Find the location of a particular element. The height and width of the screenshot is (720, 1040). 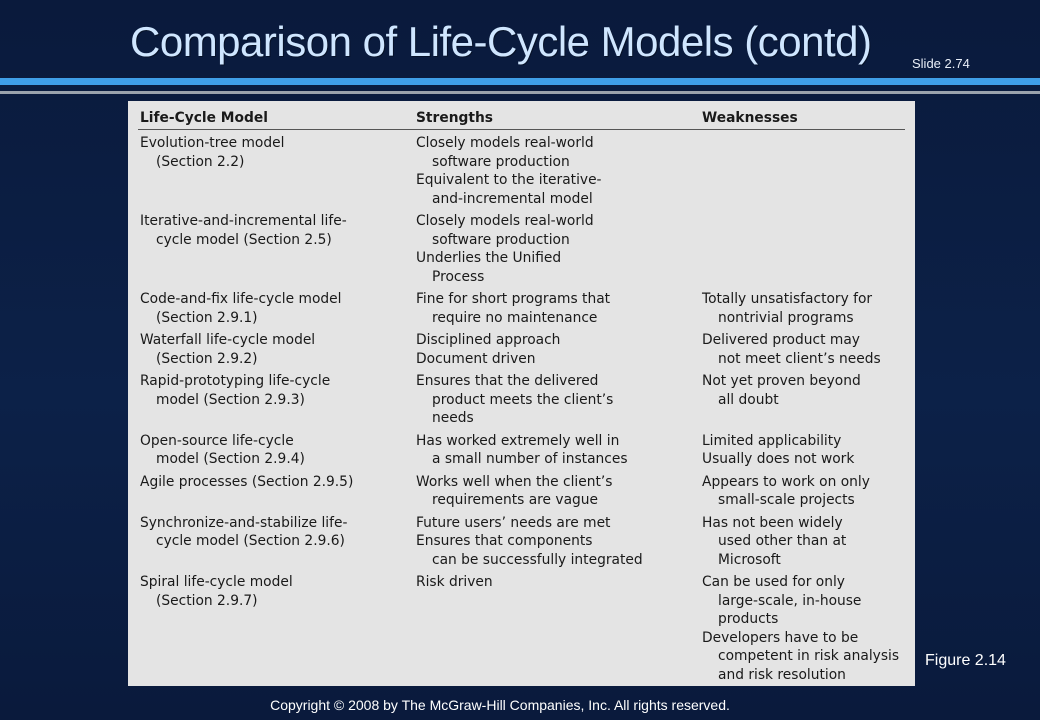

title-underline-bar is located at coordinates (520, 81).